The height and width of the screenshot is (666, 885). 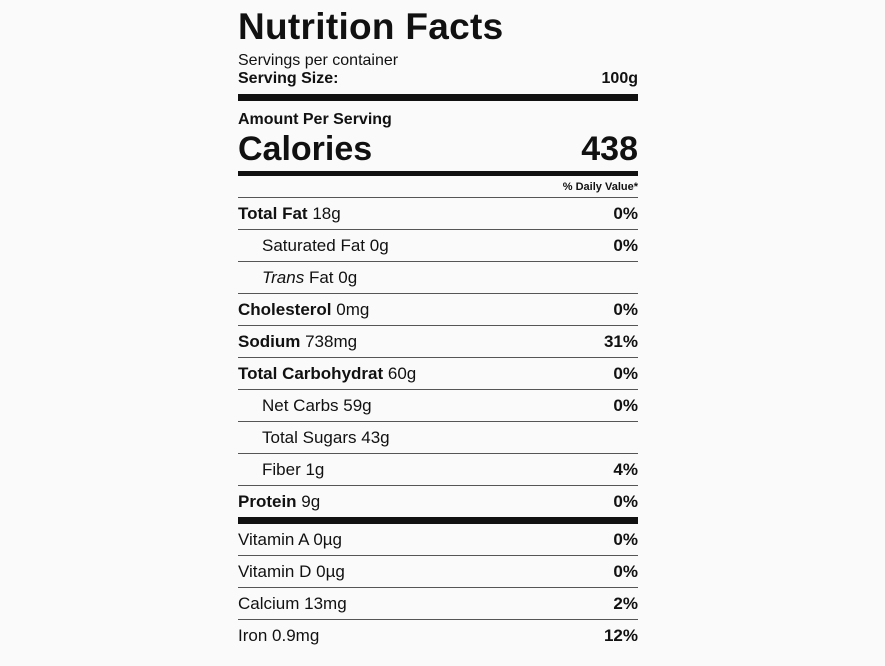 I want to click on nutrient-text: Protein 9g, so click(x=279, y=502).